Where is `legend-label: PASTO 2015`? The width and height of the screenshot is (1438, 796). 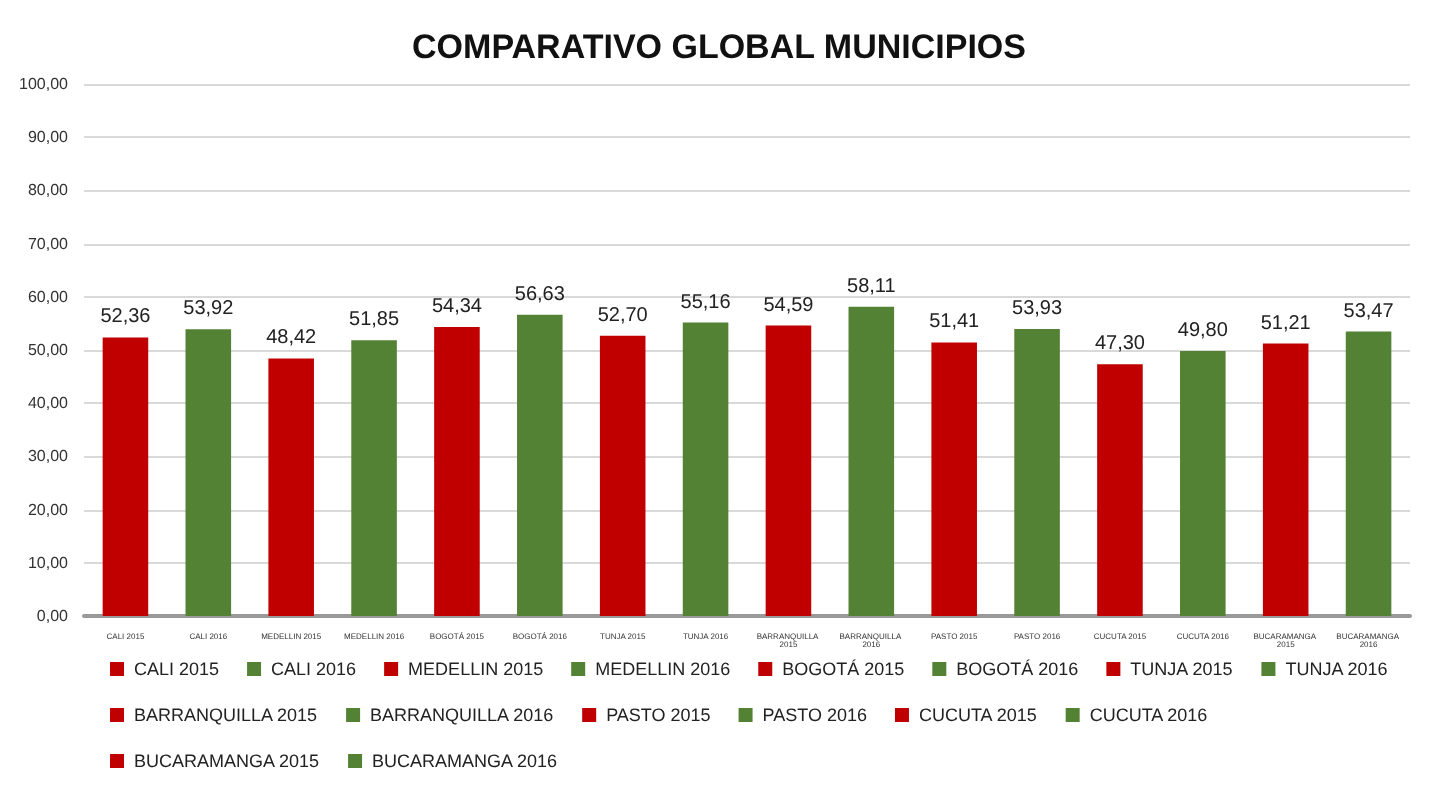 legend-label: PASTO 2015 is located at coordinates (658, 715).